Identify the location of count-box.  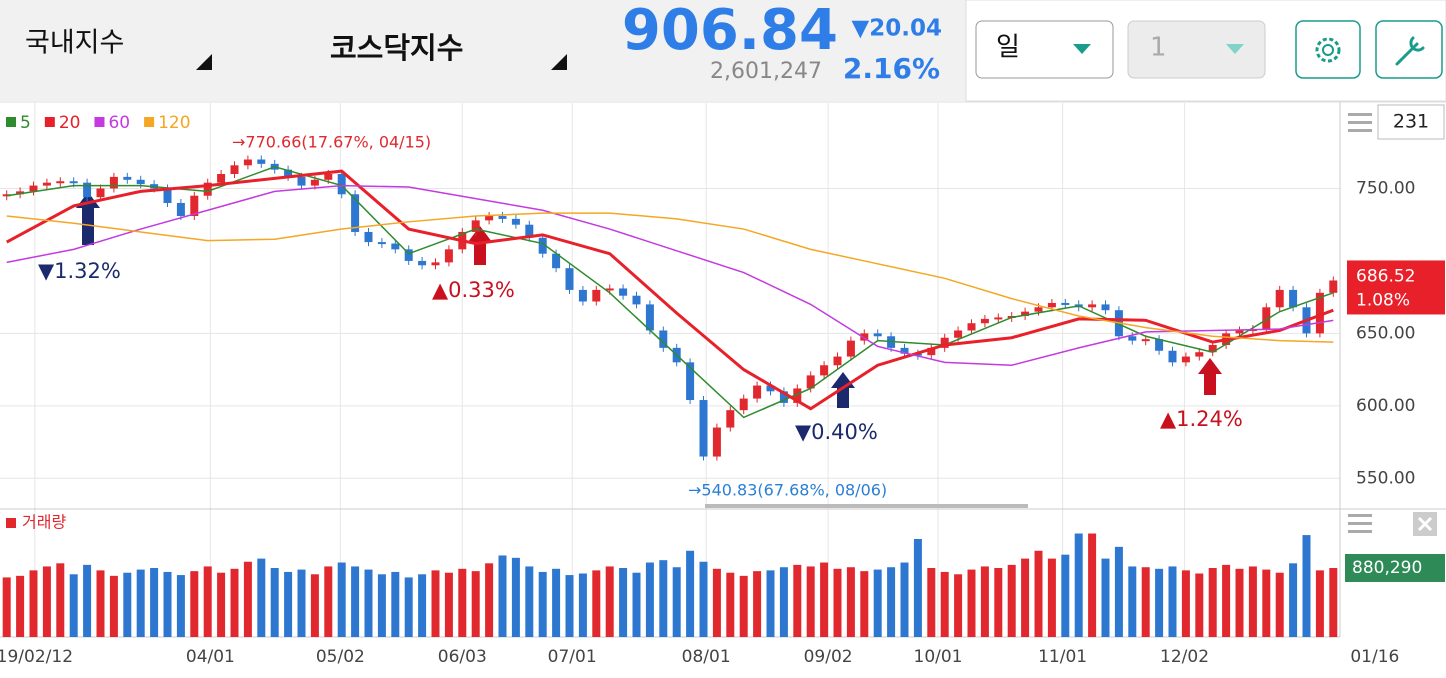
(1411, 122).